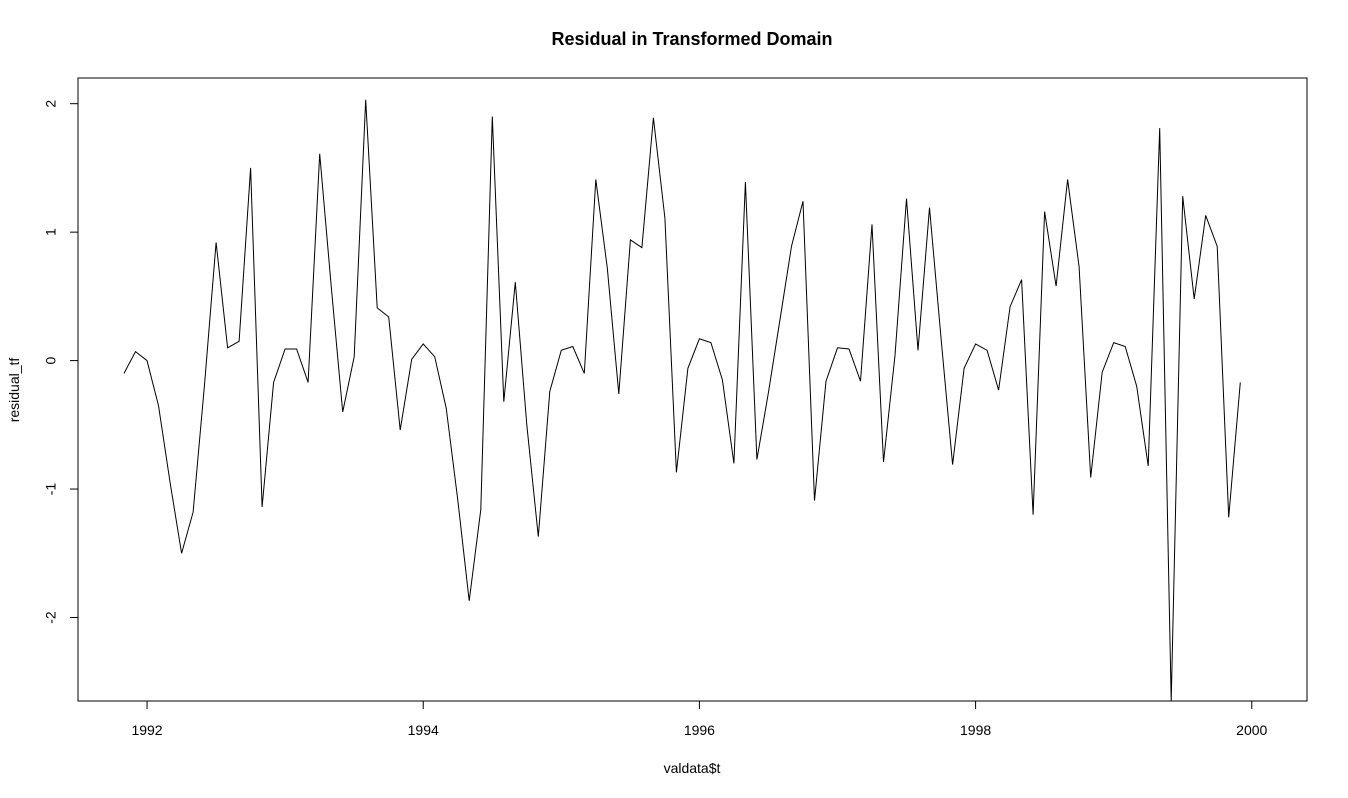 The width and height of the screenshot is (1348, 798). Describe the element at coordinates (975, 730) in the screenshot. I see `x-tick-label: 1998` at that location.